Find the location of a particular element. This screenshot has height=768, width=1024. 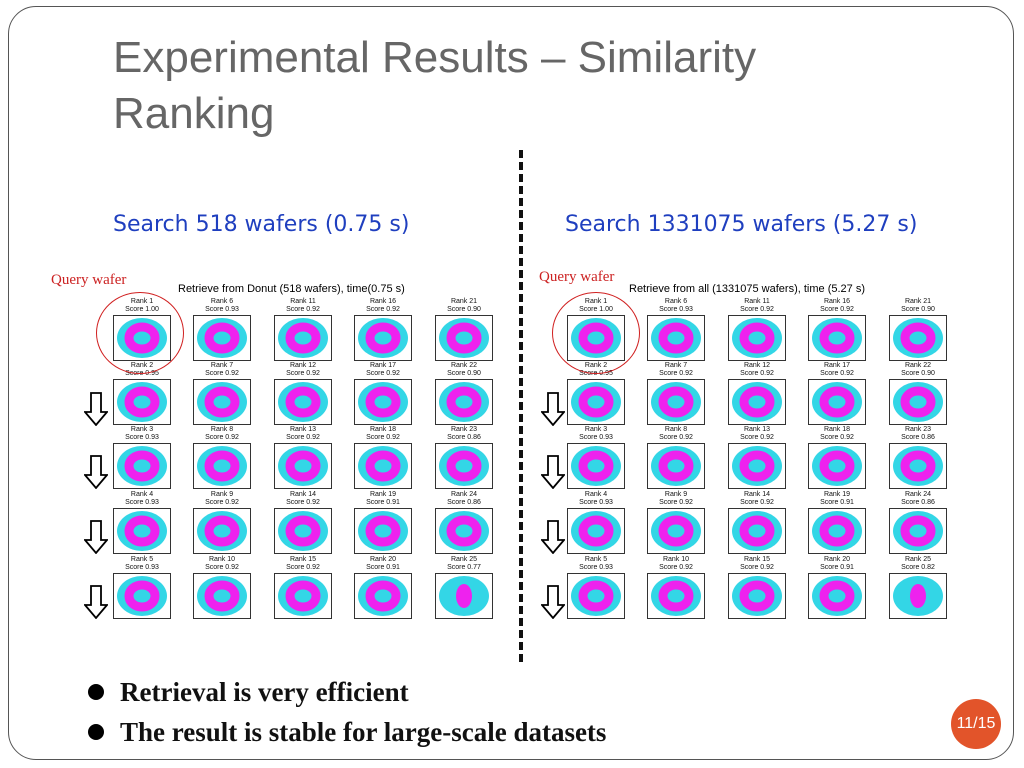

right-query-label: Query wafer is located at coordinates (577, 277).